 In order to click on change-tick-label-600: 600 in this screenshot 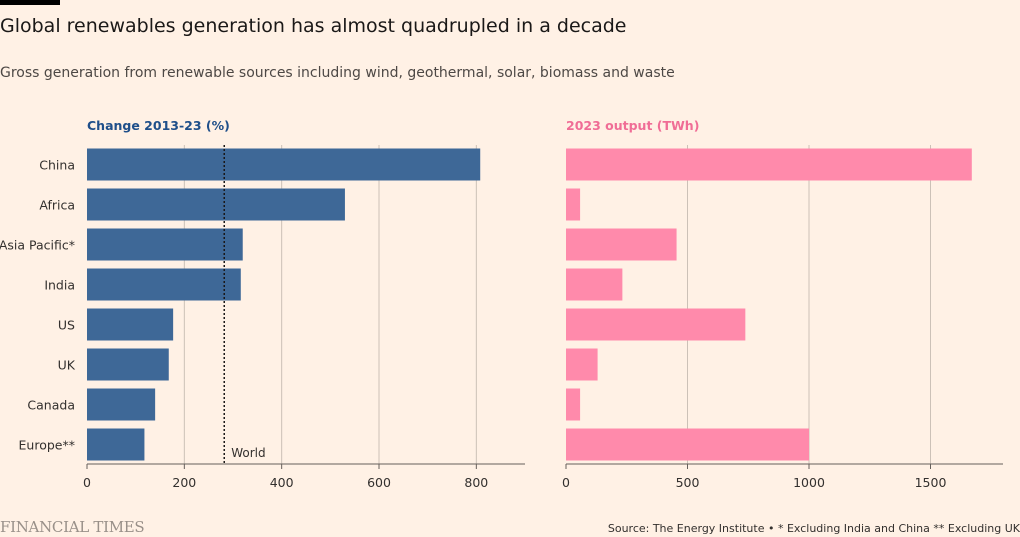, I will do `click(379, 482)`.